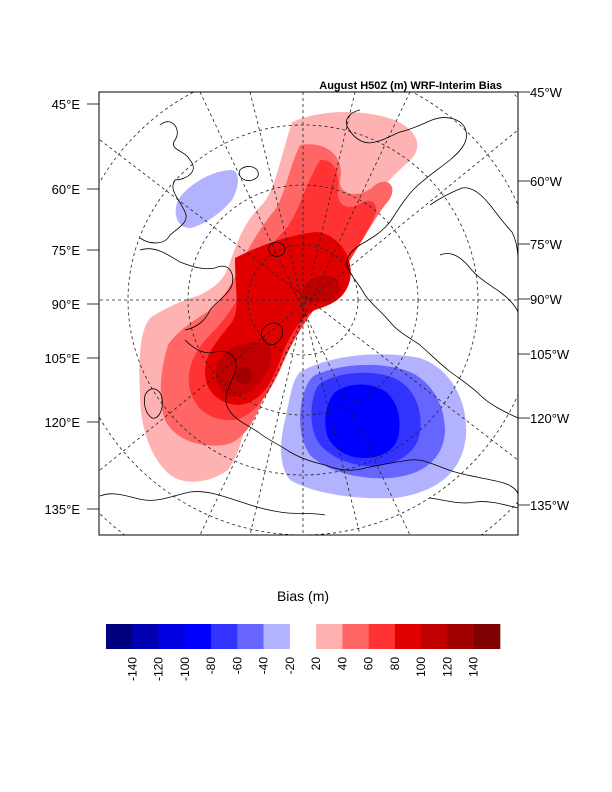 The image size is (612, 792). What do you see at coordinates (421, 477) in the screenshot?
I see `coastline-east-siberia` at bounding box center [421, 477].